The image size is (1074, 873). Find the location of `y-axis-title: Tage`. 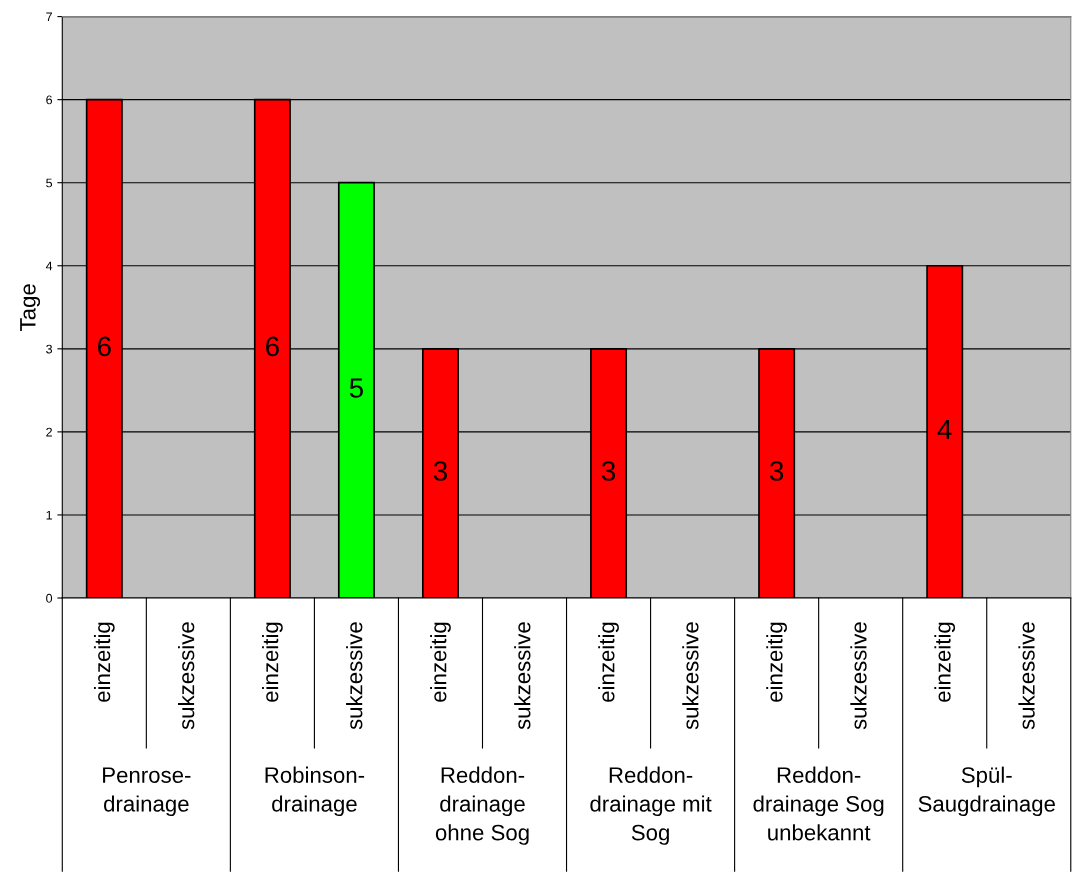

y-axis-title: Tage is located at coordinates (30, 307).